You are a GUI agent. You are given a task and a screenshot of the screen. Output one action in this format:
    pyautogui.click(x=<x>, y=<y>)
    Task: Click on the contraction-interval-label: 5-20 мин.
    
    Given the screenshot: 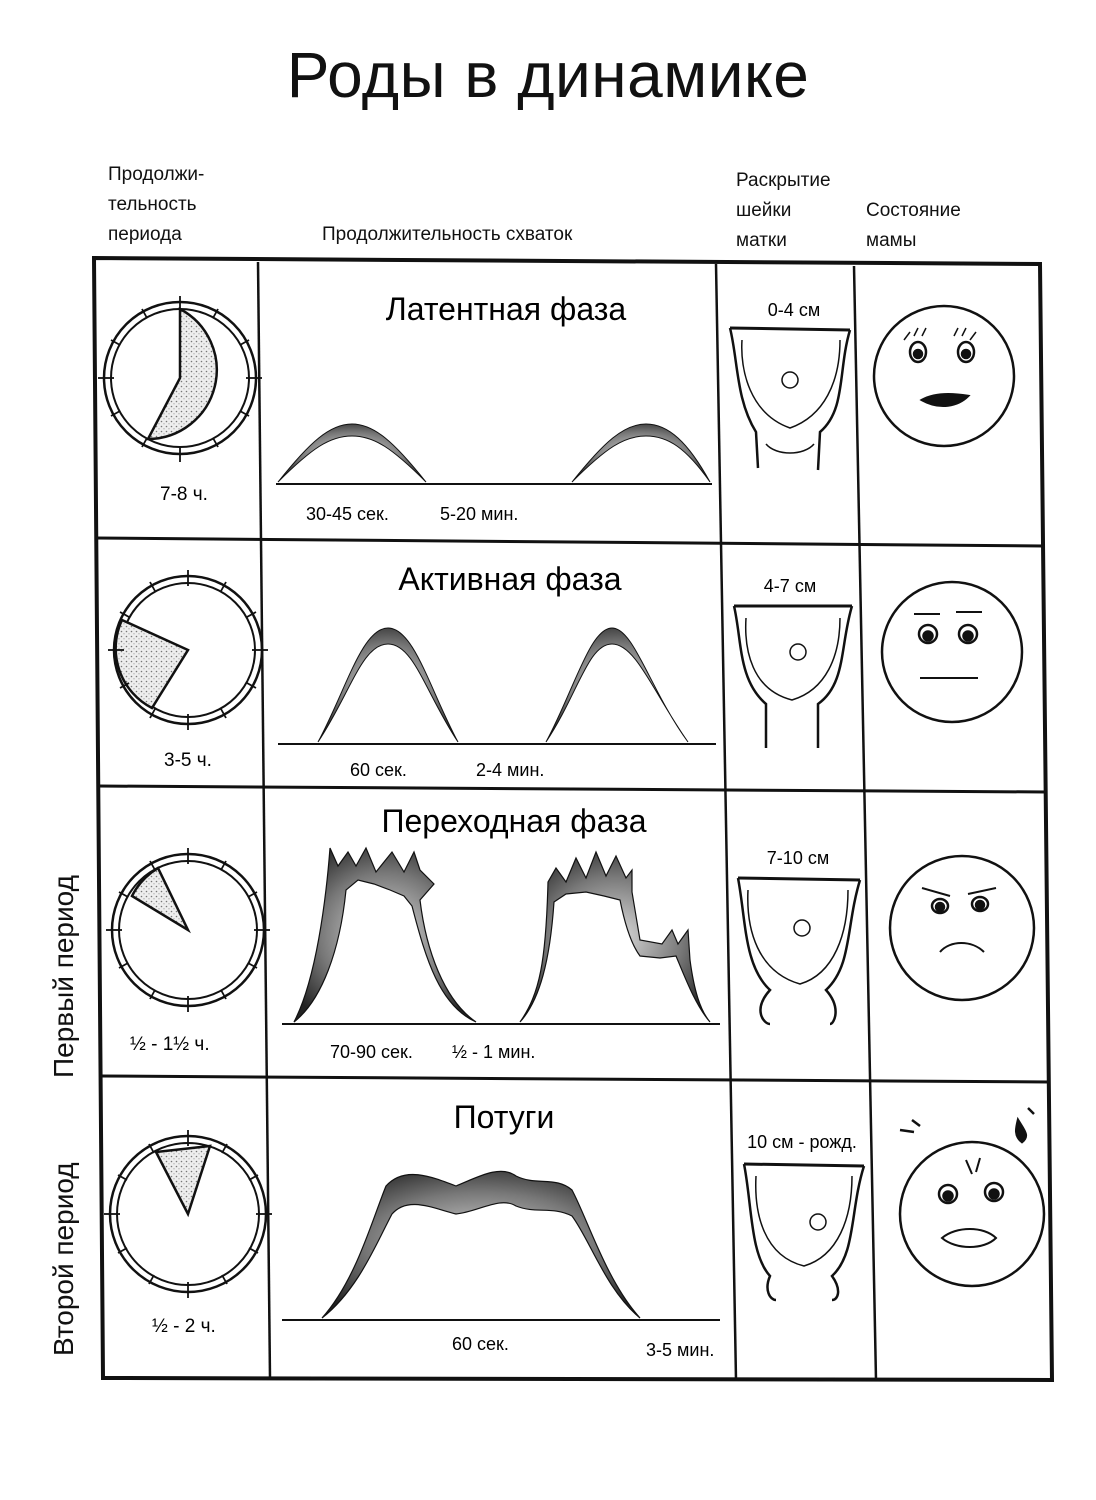 What is the action you would take?
    pyautogui.click(x=479, y=514)
    